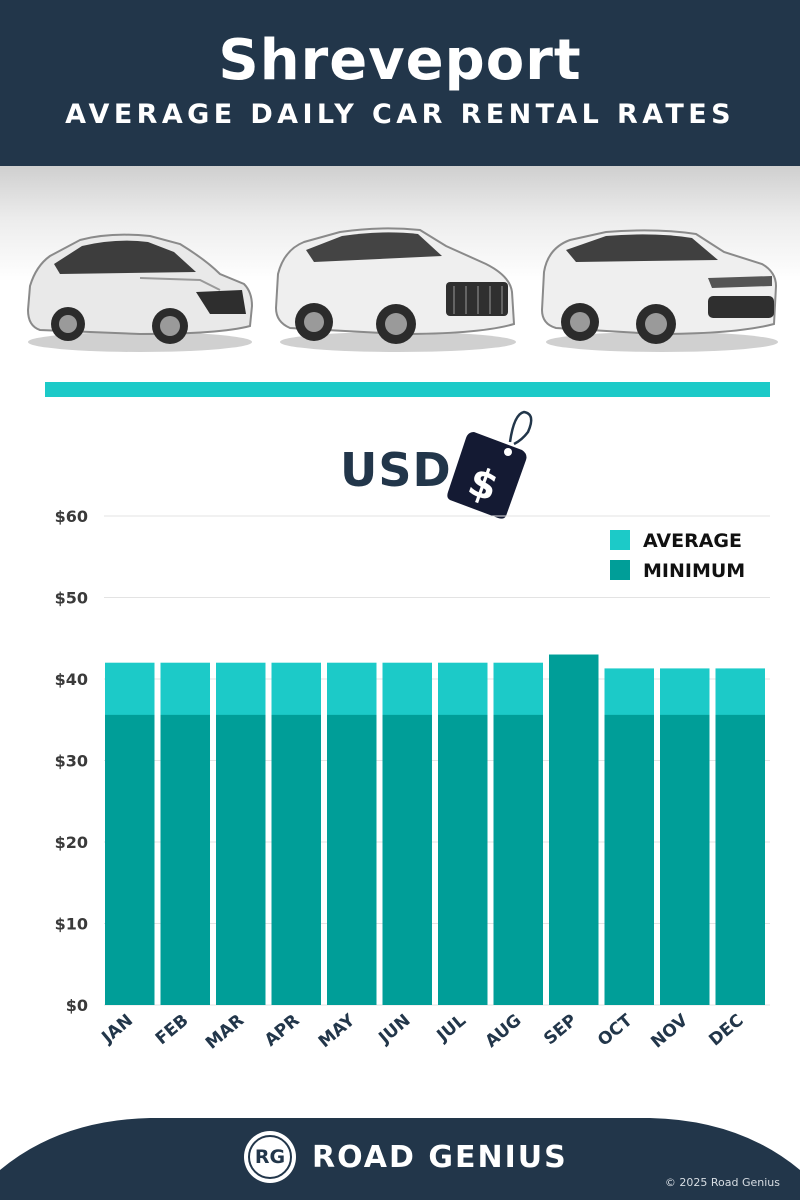  What do you see at coordinates (504, 1031) in the screenshot?
I see `x-tick-label: AUG` at bounding box center [504, 1031].